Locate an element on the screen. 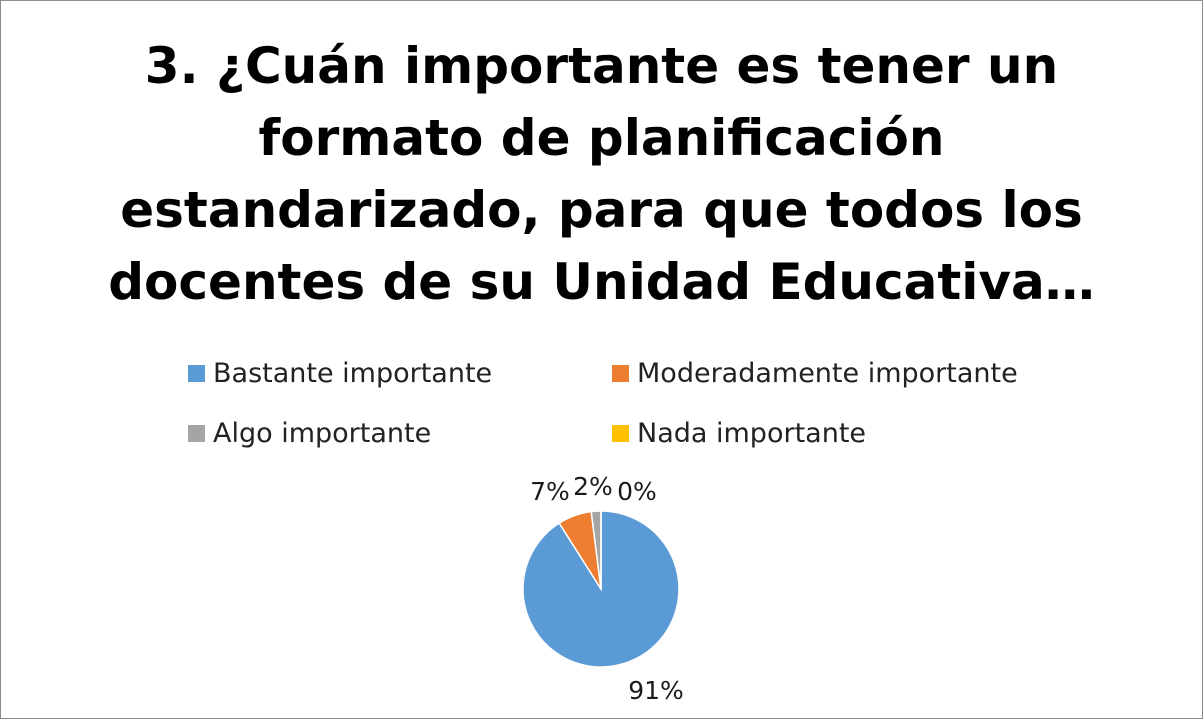  legend-swatch-moderadamente is located at coordinates (620, 373).